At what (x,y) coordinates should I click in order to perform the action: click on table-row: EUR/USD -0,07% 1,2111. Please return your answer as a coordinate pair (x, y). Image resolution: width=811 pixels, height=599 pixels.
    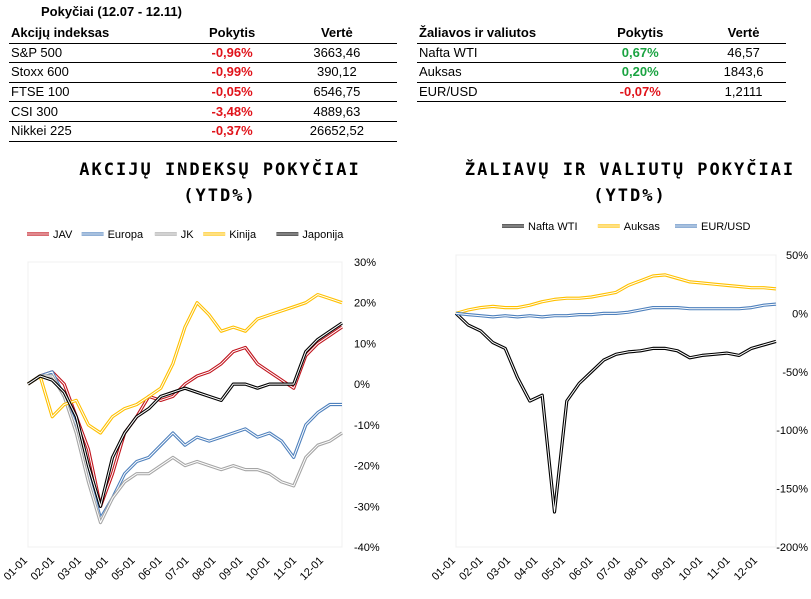
    Looking at the image, I should click on (601, 92).